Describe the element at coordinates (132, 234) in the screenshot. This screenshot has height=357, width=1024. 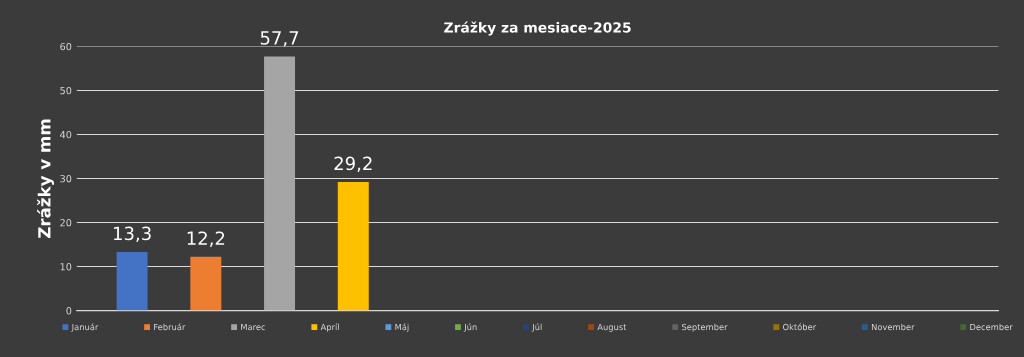
I see `data-label: 13,3` at that location.